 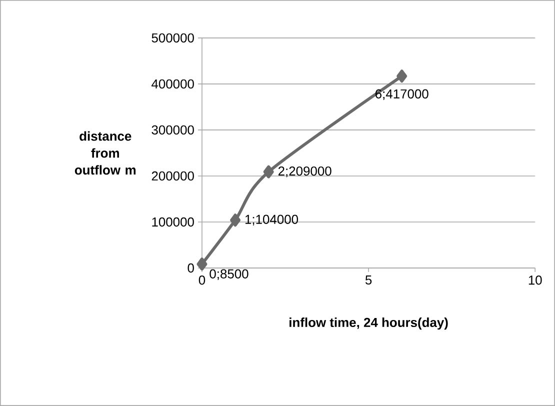 I want to click on y-tick-label: 100000, so click(x=173, y=222).